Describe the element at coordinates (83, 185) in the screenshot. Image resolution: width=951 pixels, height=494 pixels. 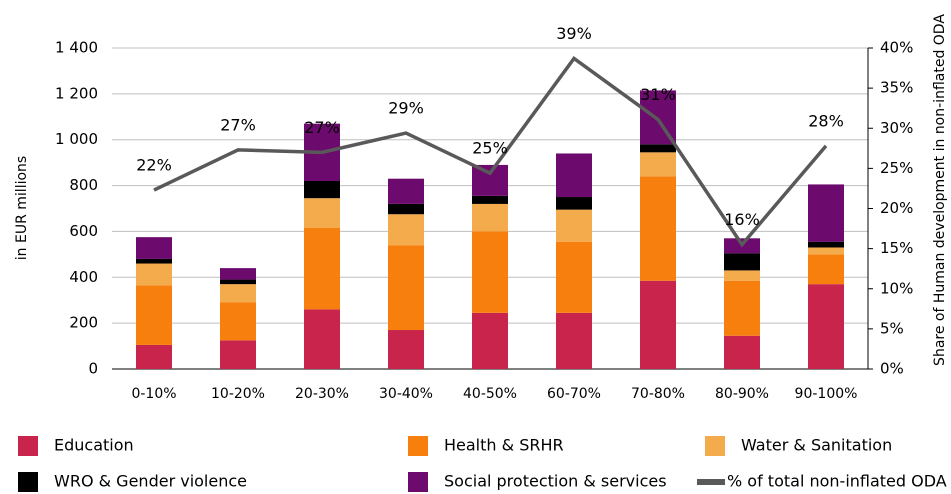
I see `y-tick-label: 800` at that location.